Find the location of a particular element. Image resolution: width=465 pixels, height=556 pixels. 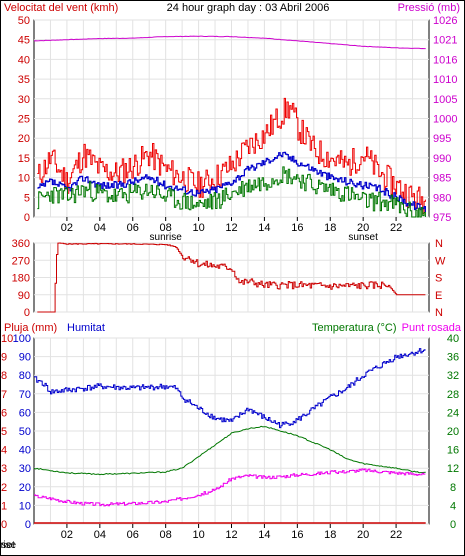

y-tick-label-humidity: 40 is located at coordinates (25, 451).